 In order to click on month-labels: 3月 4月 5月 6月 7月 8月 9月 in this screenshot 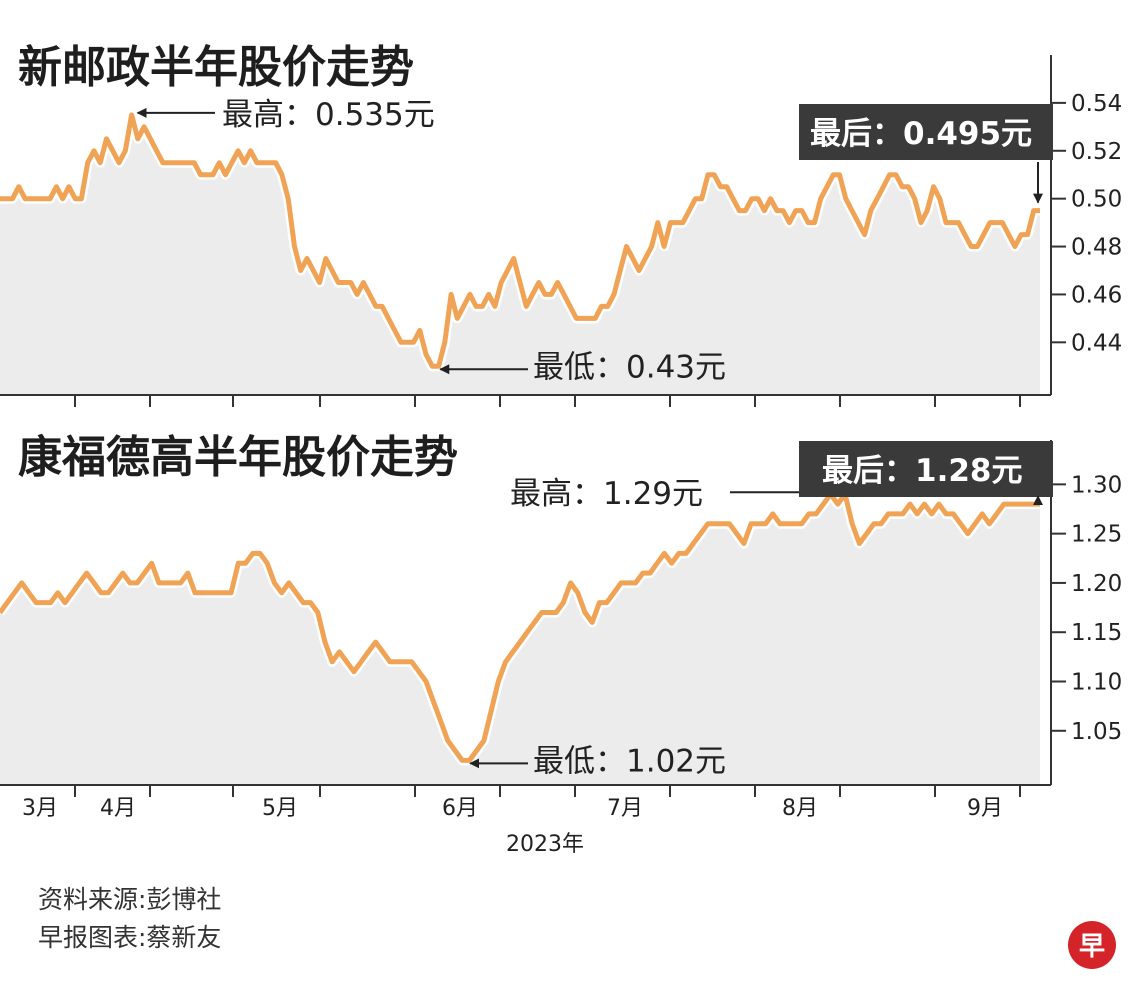, I will do `click(512, 808)`.